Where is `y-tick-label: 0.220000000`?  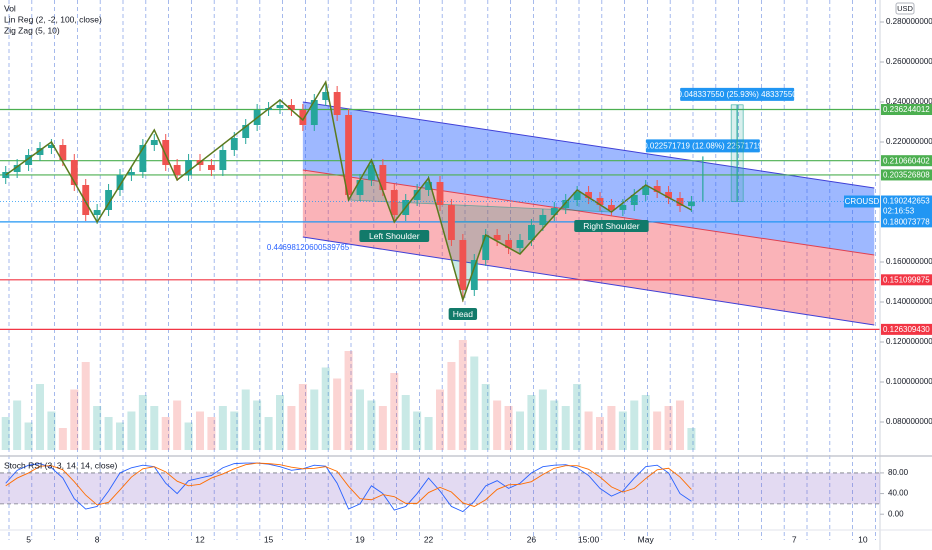 y-tick-label: 0.220000000 is located at coordinates (909, 141).